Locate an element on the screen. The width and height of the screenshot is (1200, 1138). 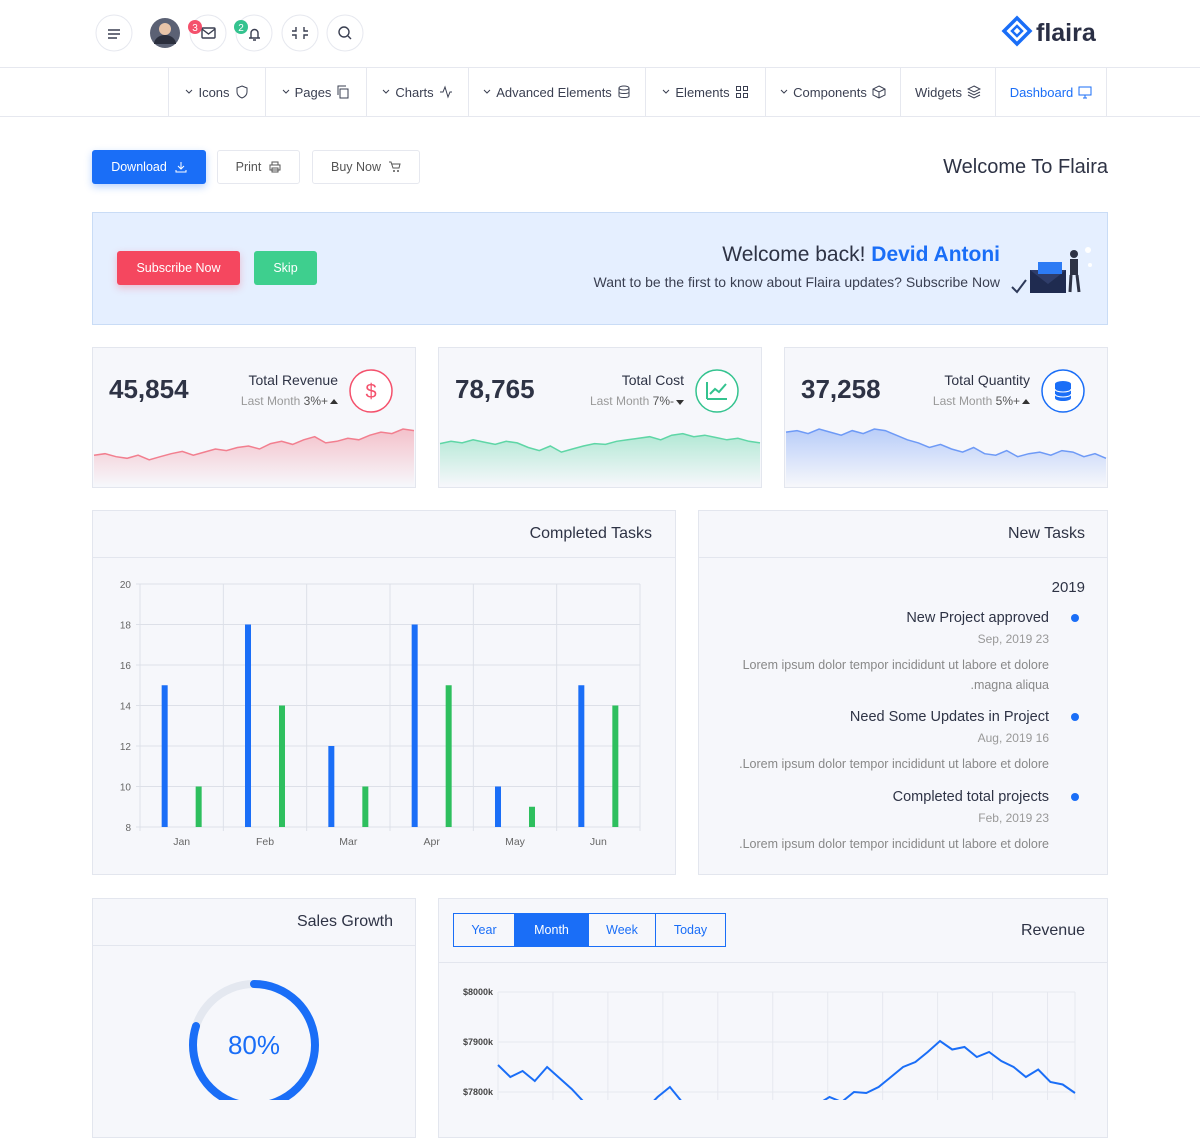
banner-illustration is located at coordinates (1051, 270).